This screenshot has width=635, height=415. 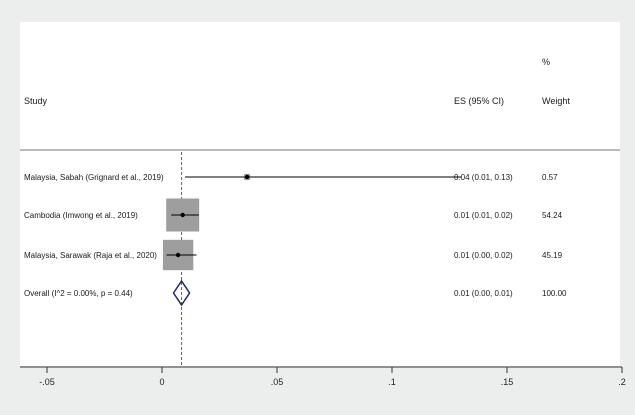 What do you see at coordinates (36, 101) in the screenshot?
I see `study-column-header: Study` at bounding box center [36, 101].